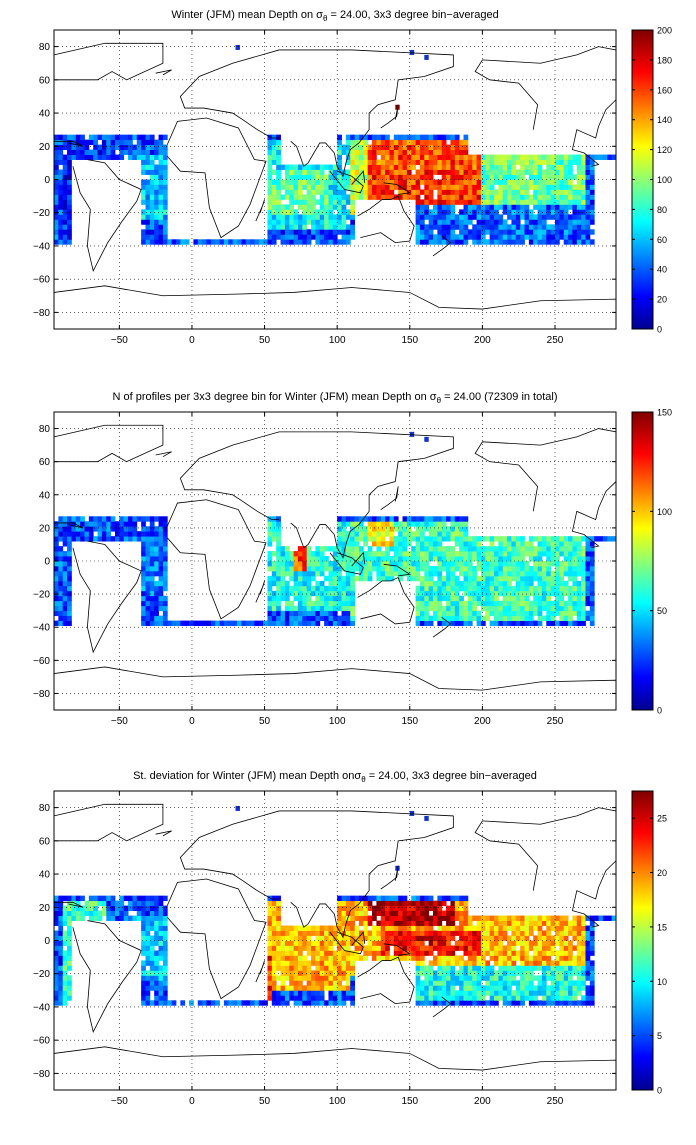 The width and height of the screenshot is (696, 1145). Describe the element at coordinates (664, 413) in the screenshot. I see `colorbar-tick-label: 150` at that location.